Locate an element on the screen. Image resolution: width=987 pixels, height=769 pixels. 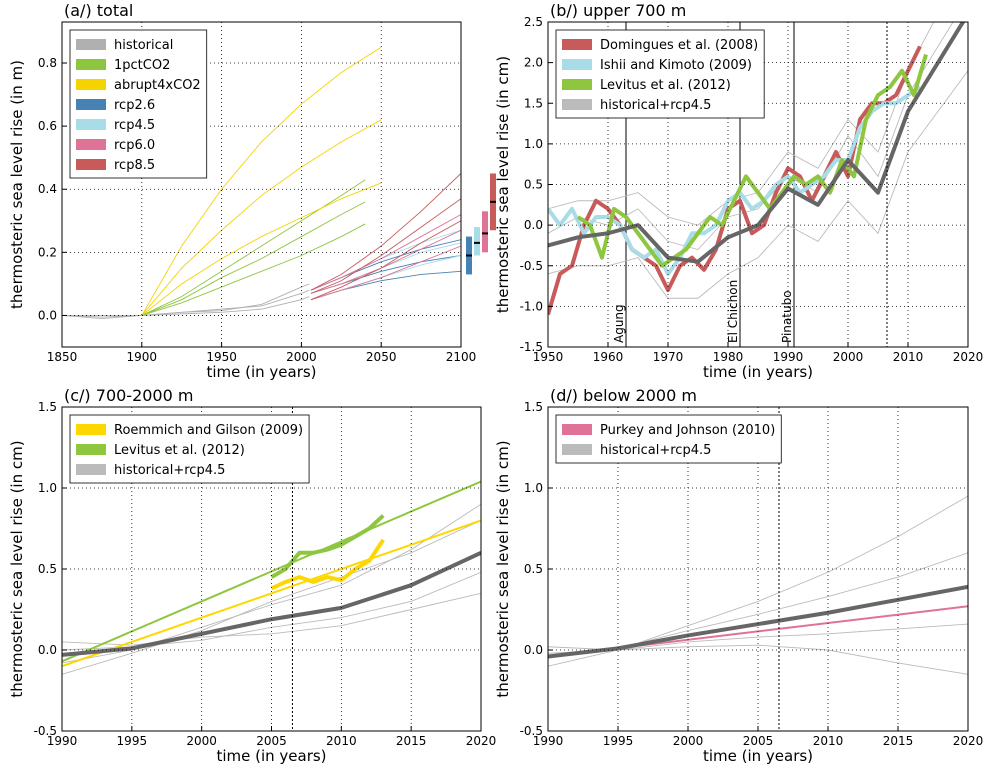
y-tick-label: 1.0 is located at coordinates (47, 488).